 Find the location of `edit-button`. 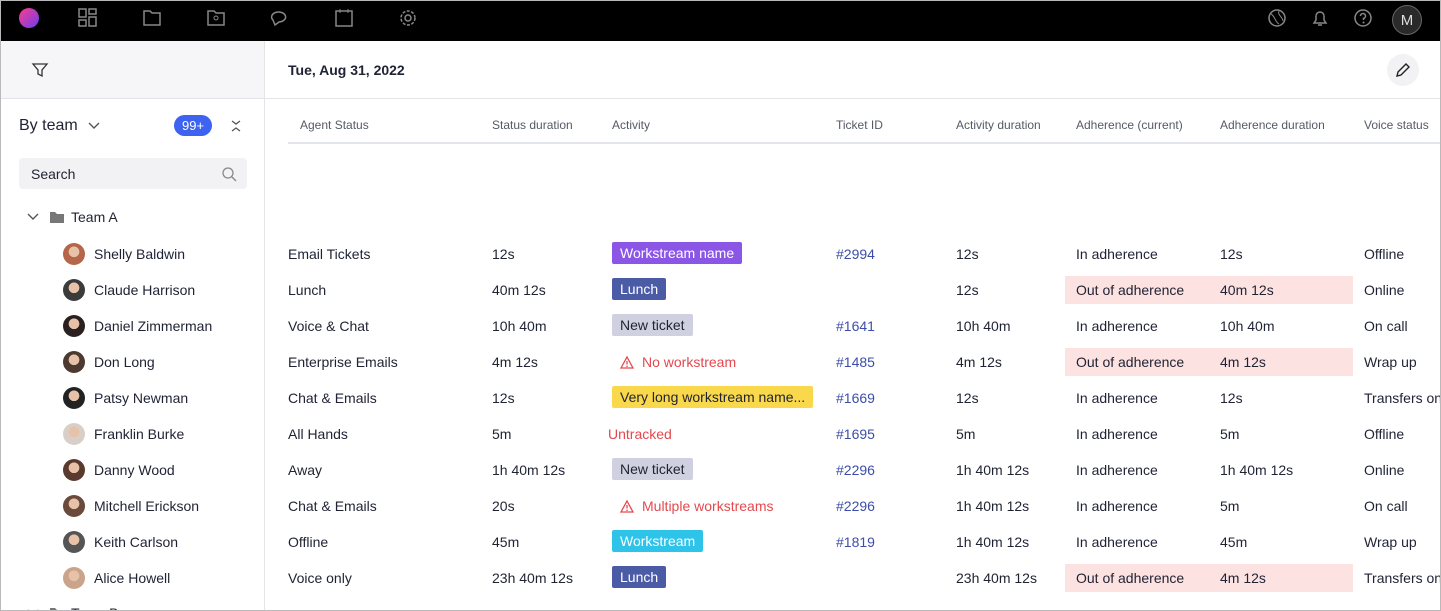

edit-button is located at coordinates (1403, 70).